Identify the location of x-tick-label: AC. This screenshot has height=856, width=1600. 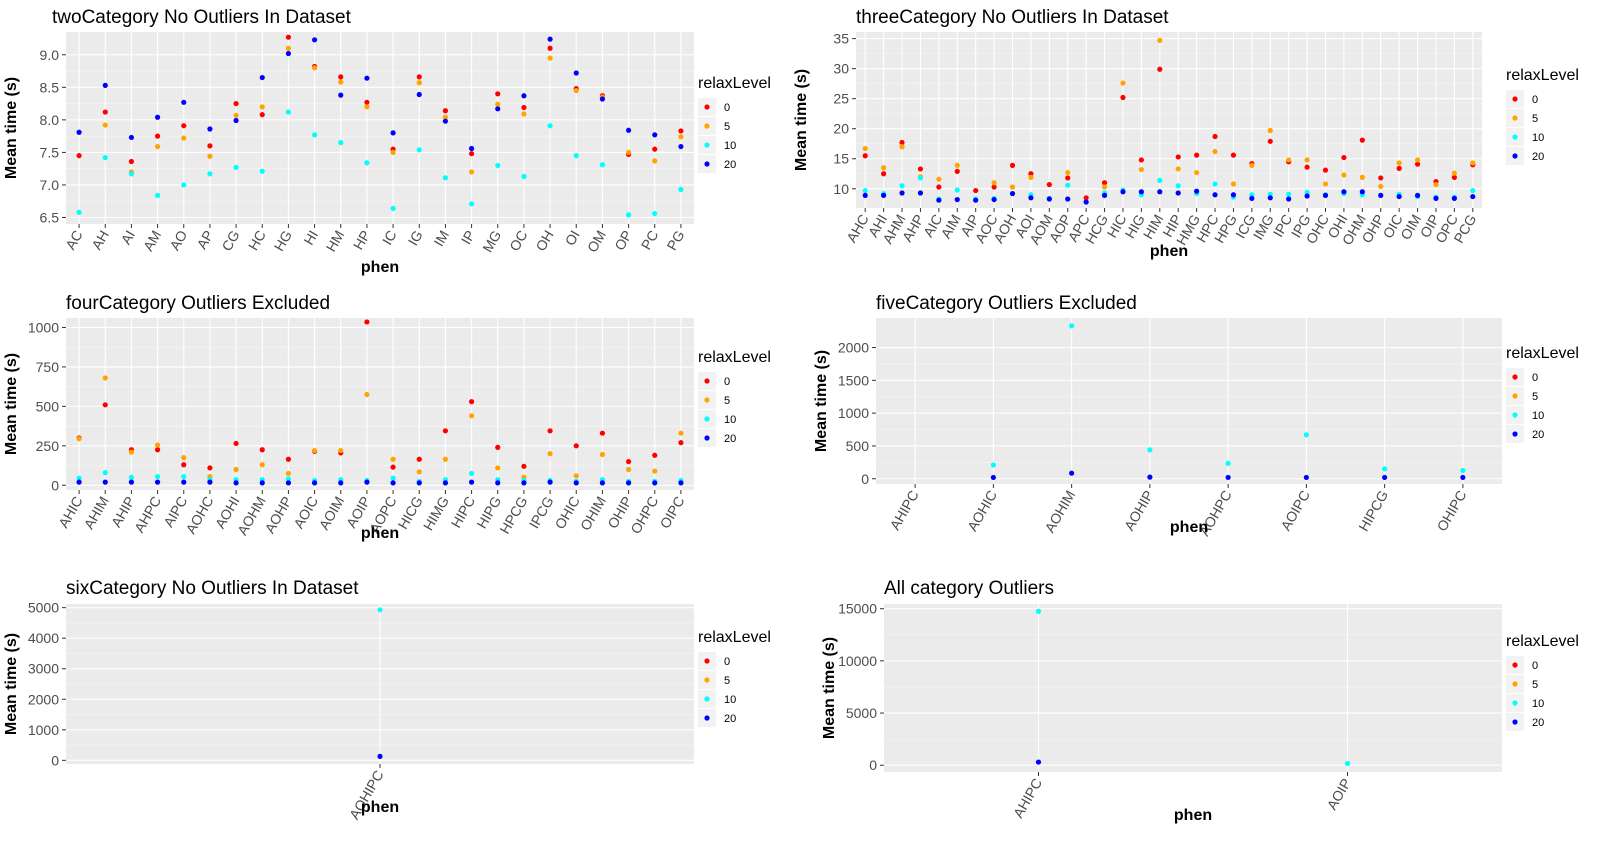
(74, 240).